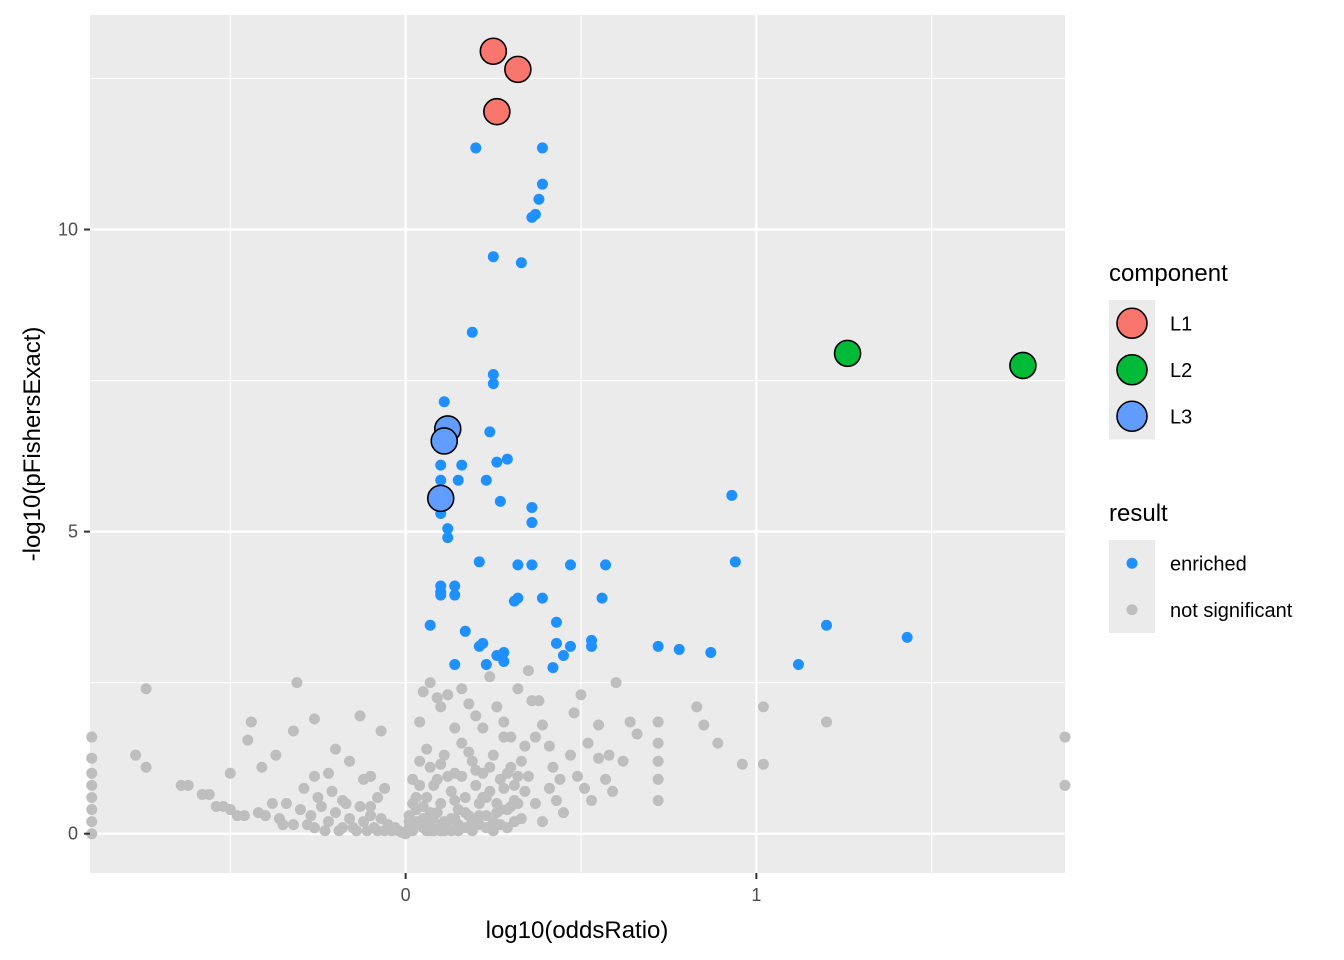  Describe the element at coordinates (1231, 611) in the screenshot. I see `legend-label: not significant` at that location.